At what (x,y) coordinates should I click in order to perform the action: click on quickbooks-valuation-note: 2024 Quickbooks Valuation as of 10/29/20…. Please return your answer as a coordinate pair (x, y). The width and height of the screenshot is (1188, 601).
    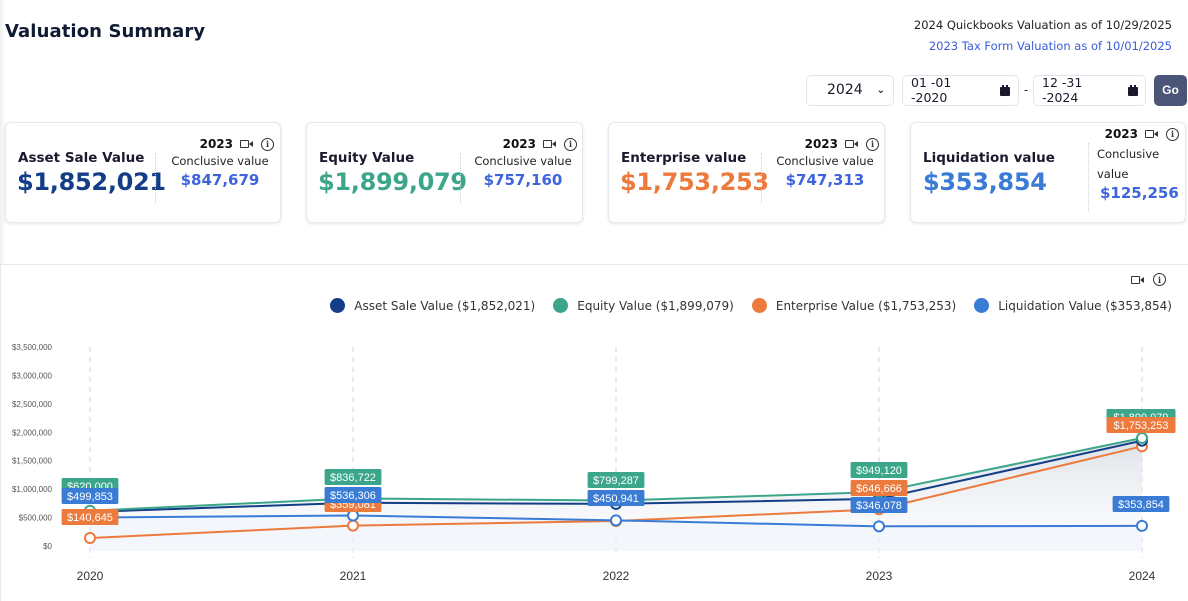
    Looking at the image, I should click on (1042, 25).